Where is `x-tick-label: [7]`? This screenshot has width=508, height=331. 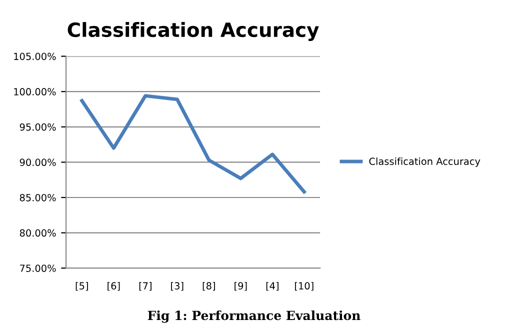 x-tick-label: [7] is located at coordinates (145, 286).